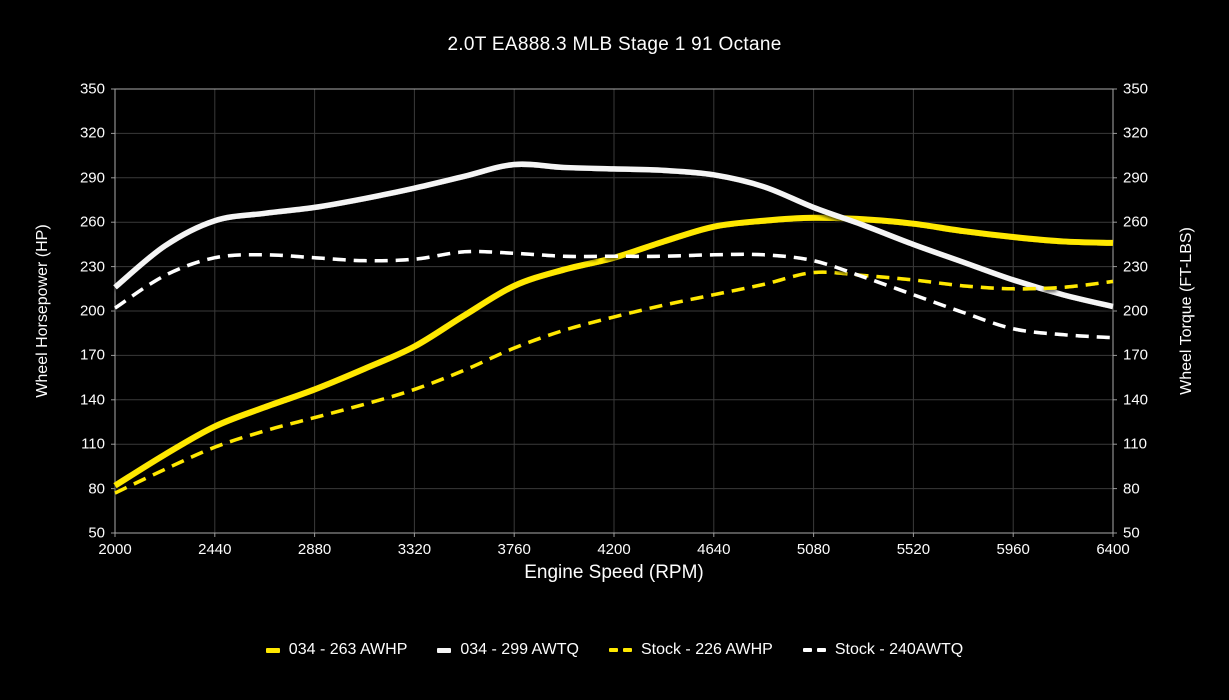 The width and height of the screenshot is (1229, 700). Describe the element at coordinates (706, 649) in the screenshot. I see `legend-label: Stock - 226 AWHP` at that location.